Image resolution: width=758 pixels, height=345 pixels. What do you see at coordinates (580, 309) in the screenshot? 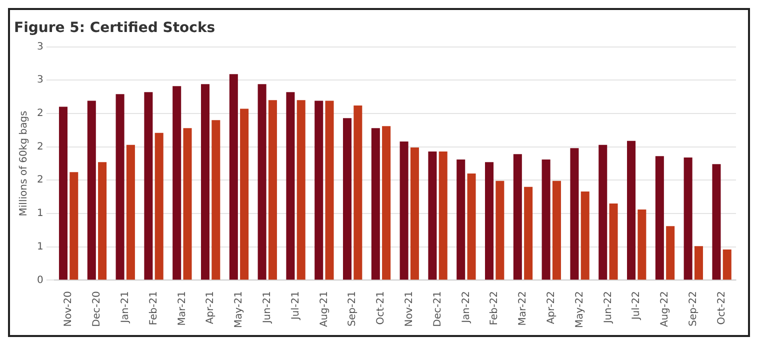
I see `x-tick-label: May-22` at bounding box center [580, 309].